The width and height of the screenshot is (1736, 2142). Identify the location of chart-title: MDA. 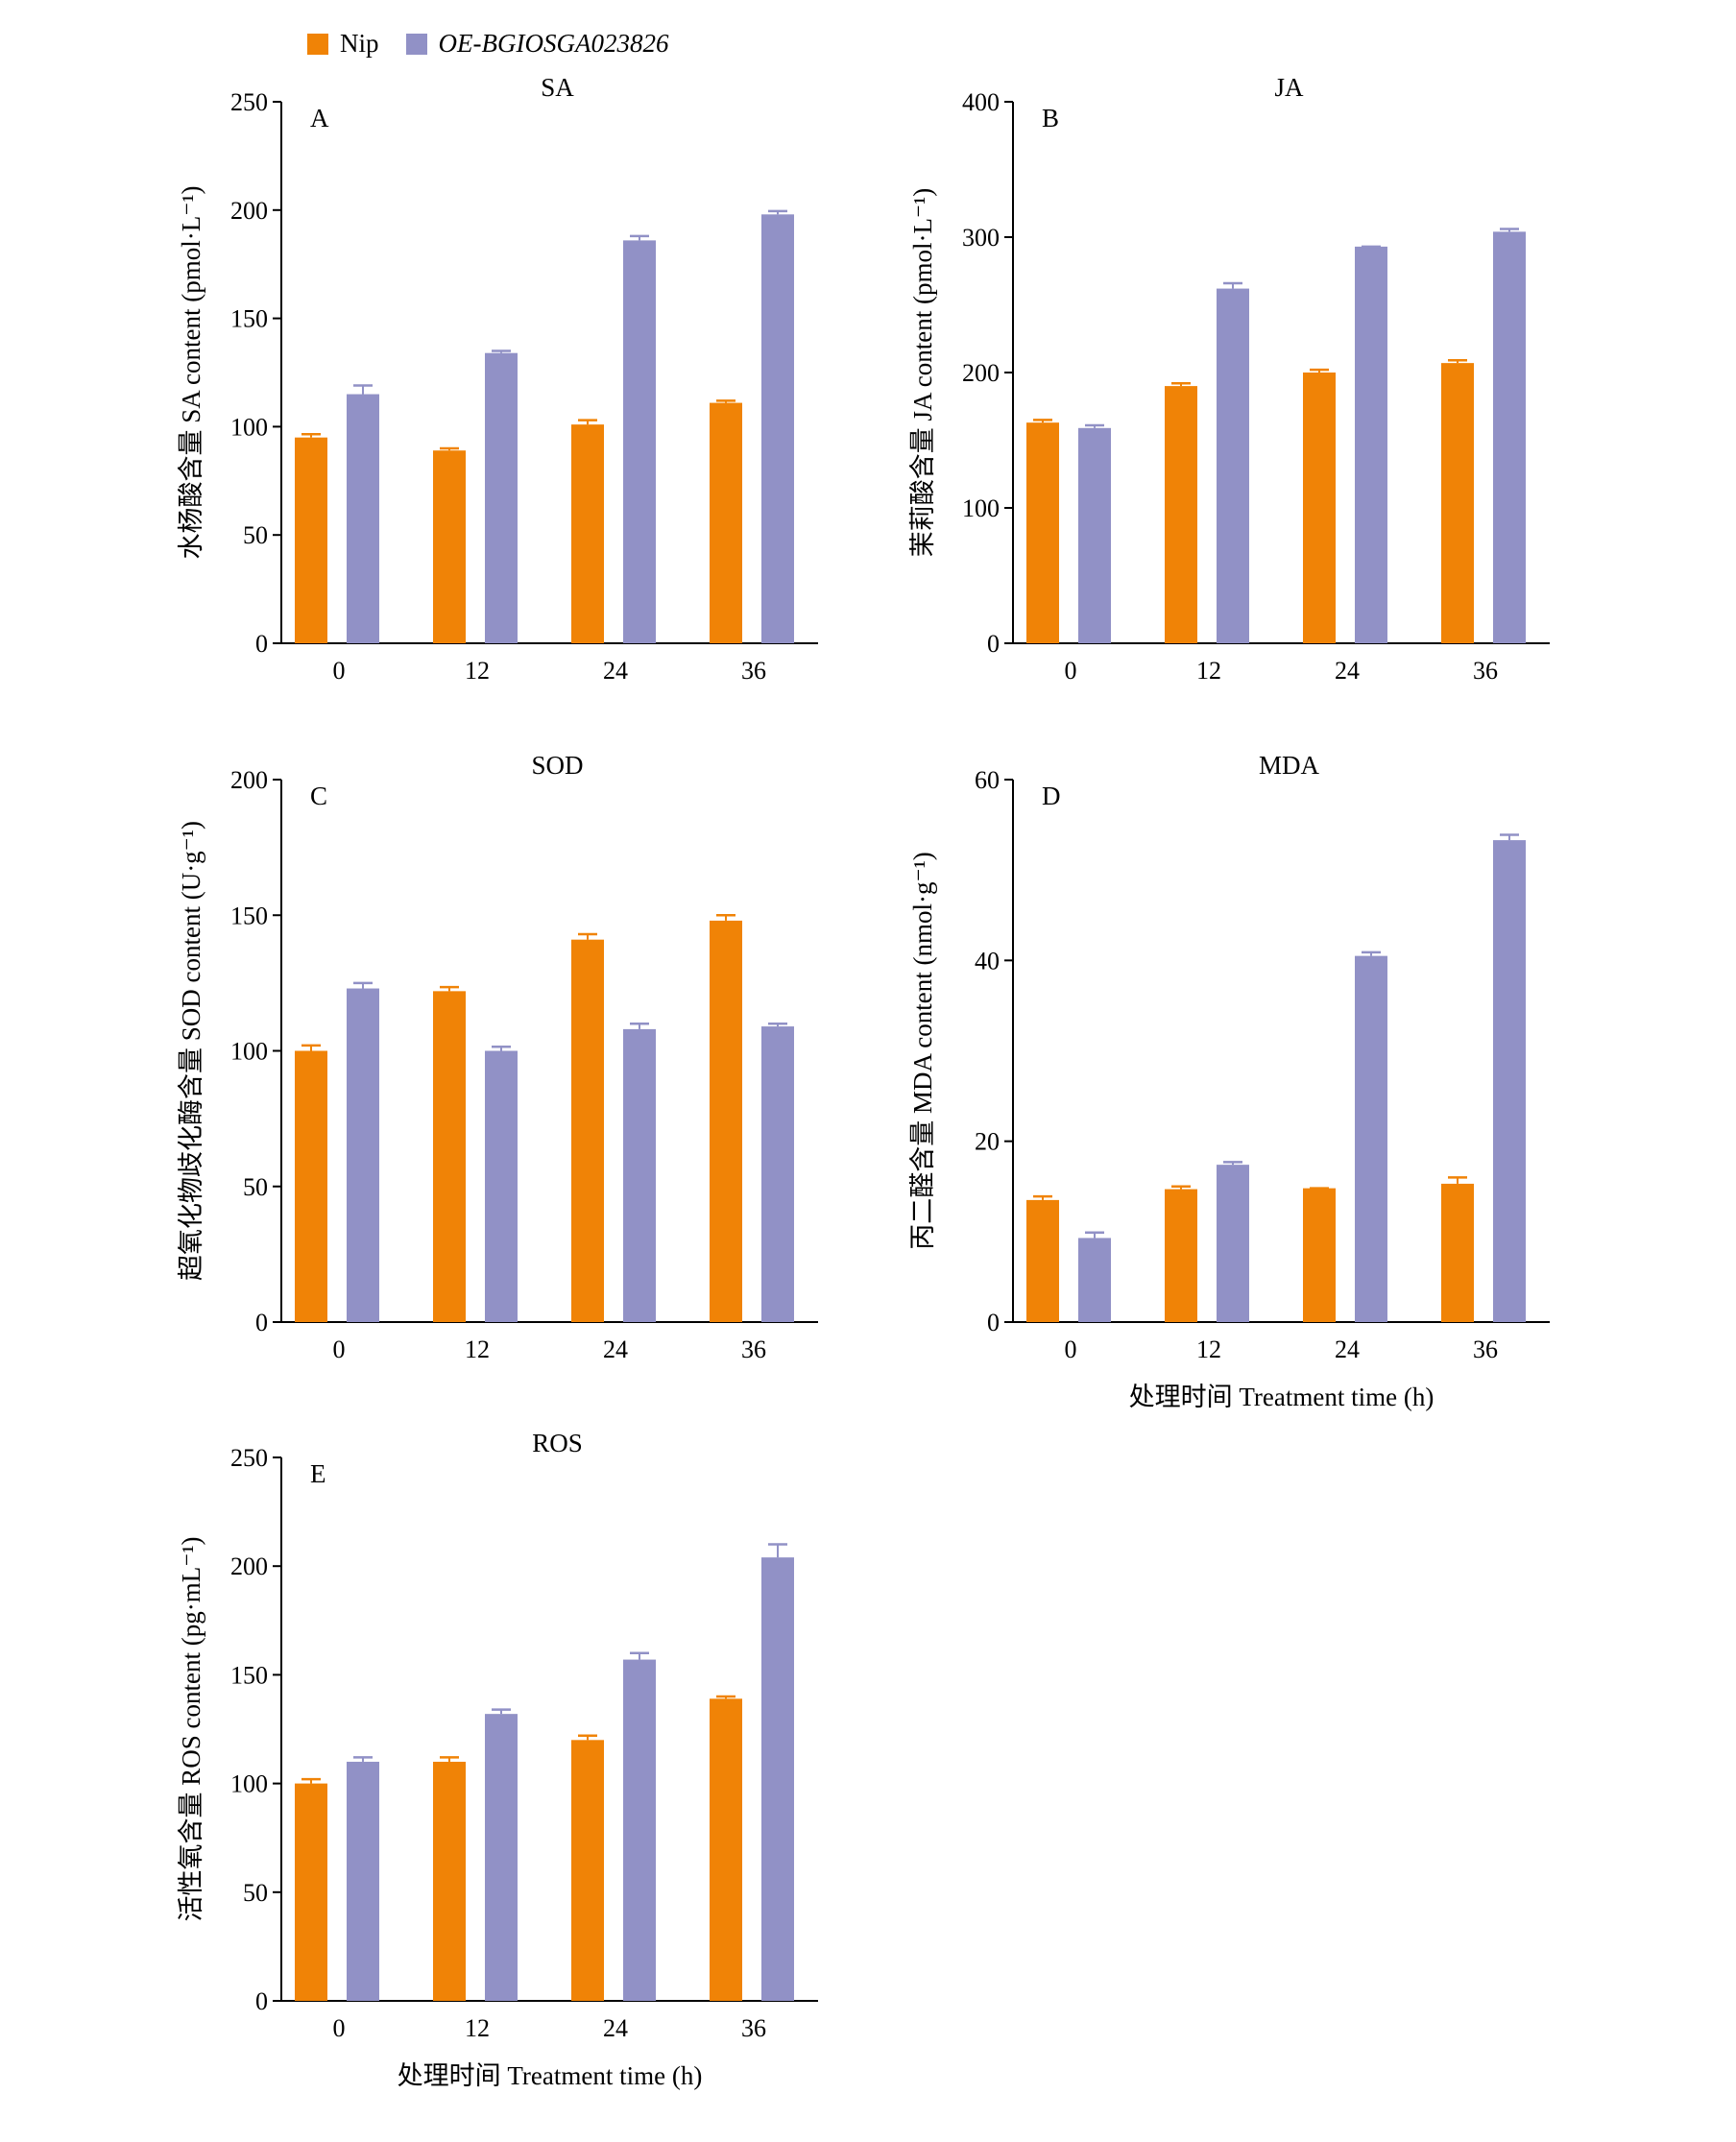
(1289, 765).